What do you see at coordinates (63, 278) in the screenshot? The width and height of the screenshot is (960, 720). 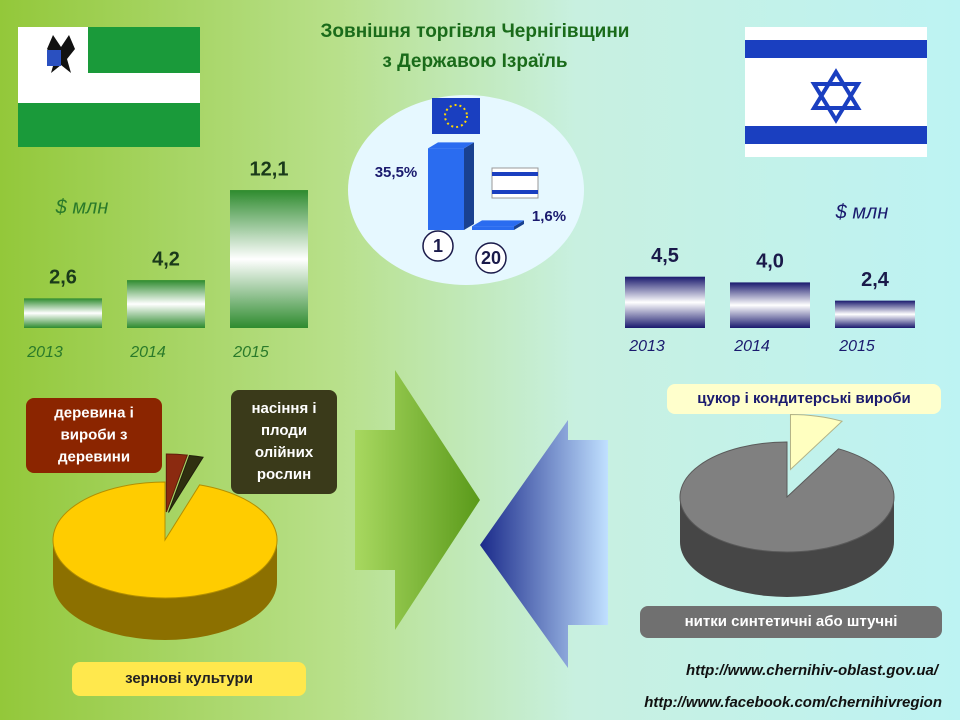 I see `value-label: 2,6` at bounding box center [63, 278].